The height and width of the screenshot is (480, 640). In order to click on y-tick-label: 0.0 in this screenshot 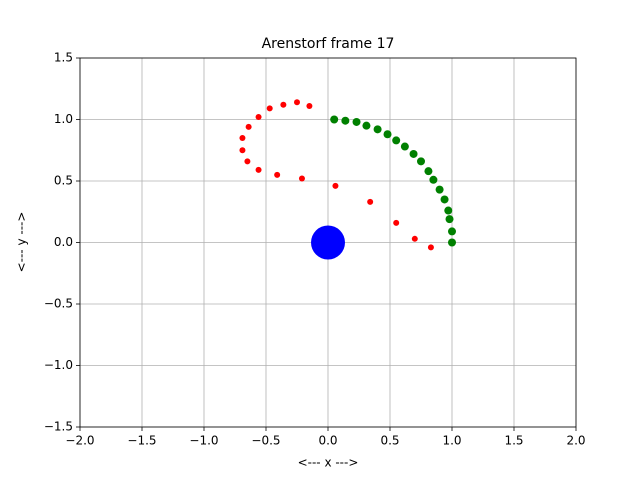, I will do `click(63, 242)`.